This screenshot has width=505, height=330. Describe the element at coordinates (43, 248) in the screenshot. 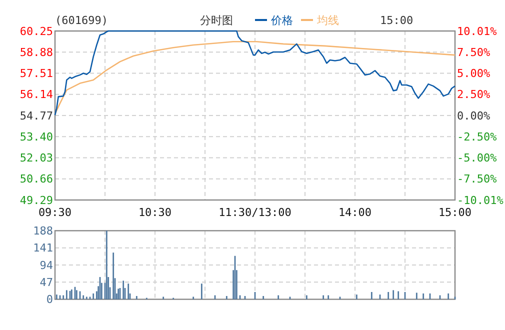

I see `y-tick-label: 141` at that location.